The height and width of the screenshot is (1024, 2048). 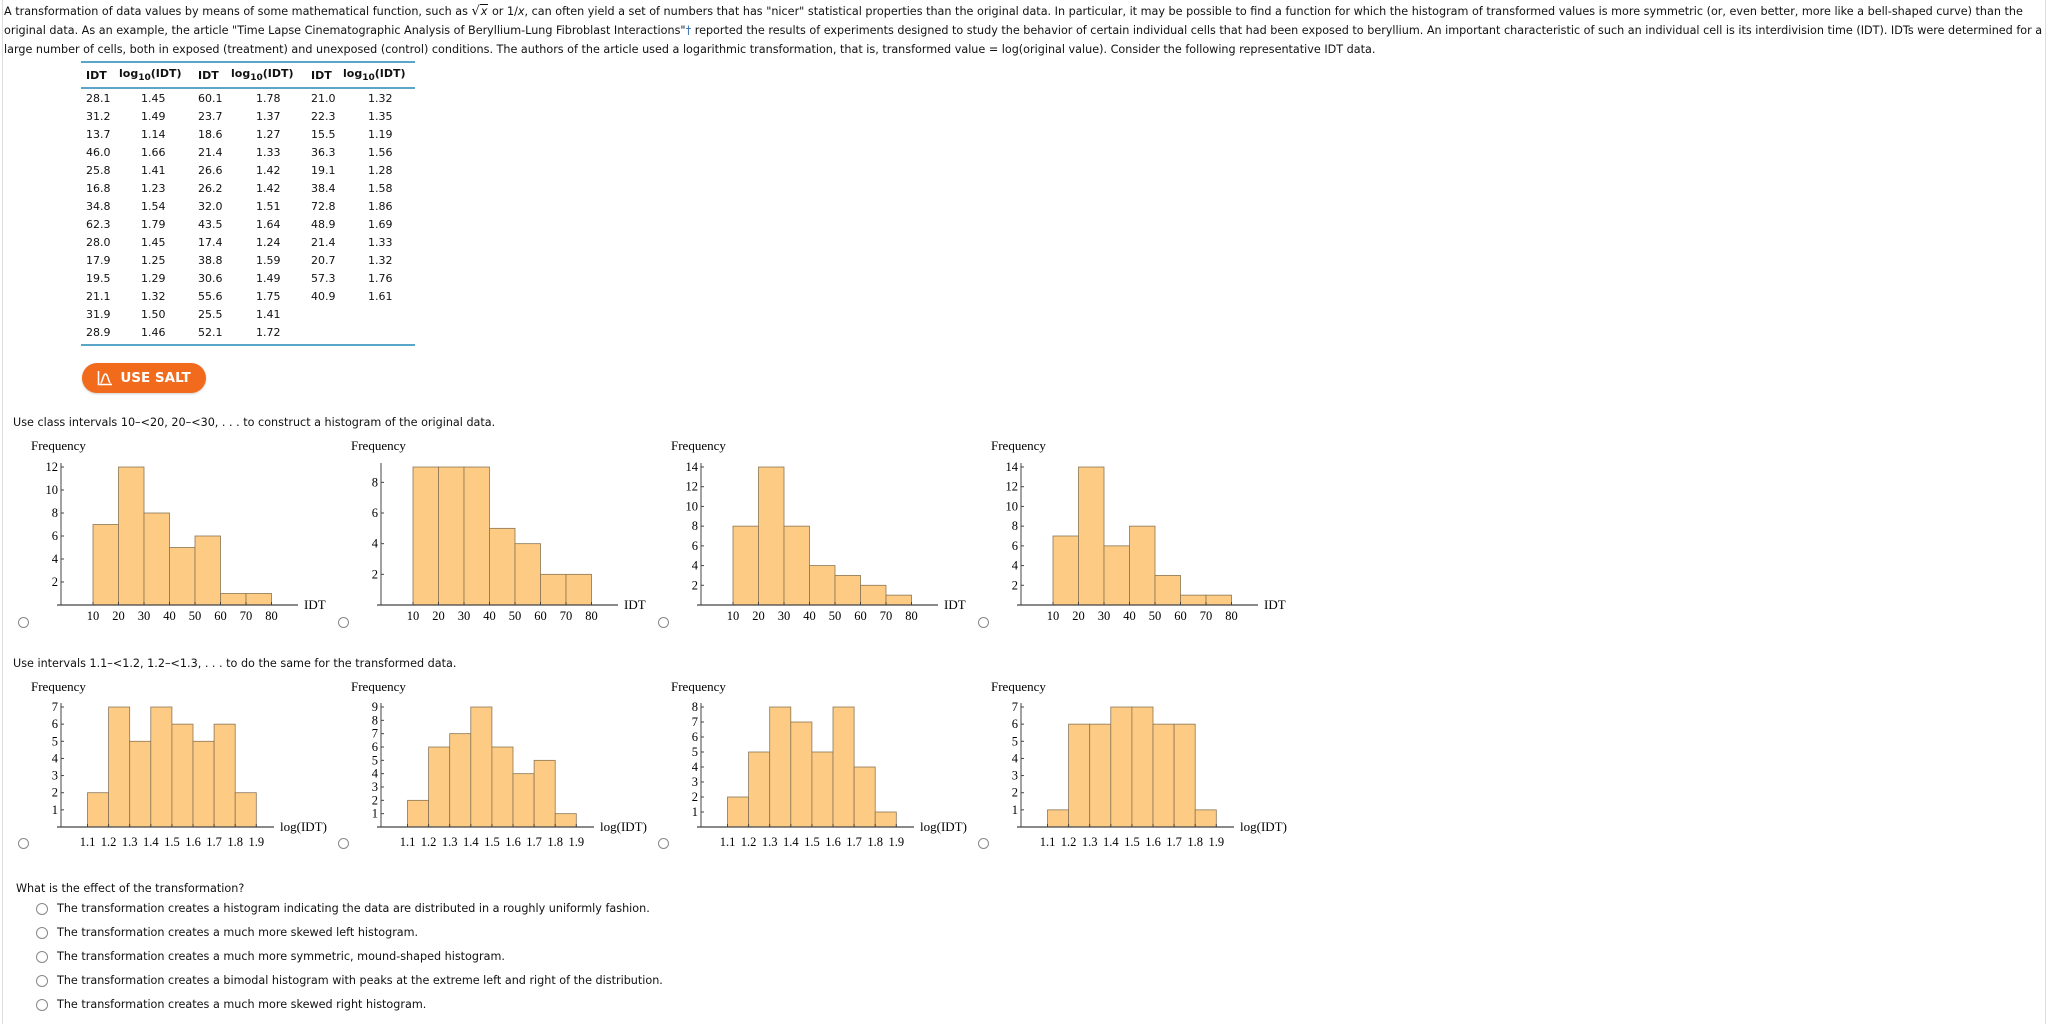 I want to click on x-tick-label: 40, so click(x=1129, y=616).